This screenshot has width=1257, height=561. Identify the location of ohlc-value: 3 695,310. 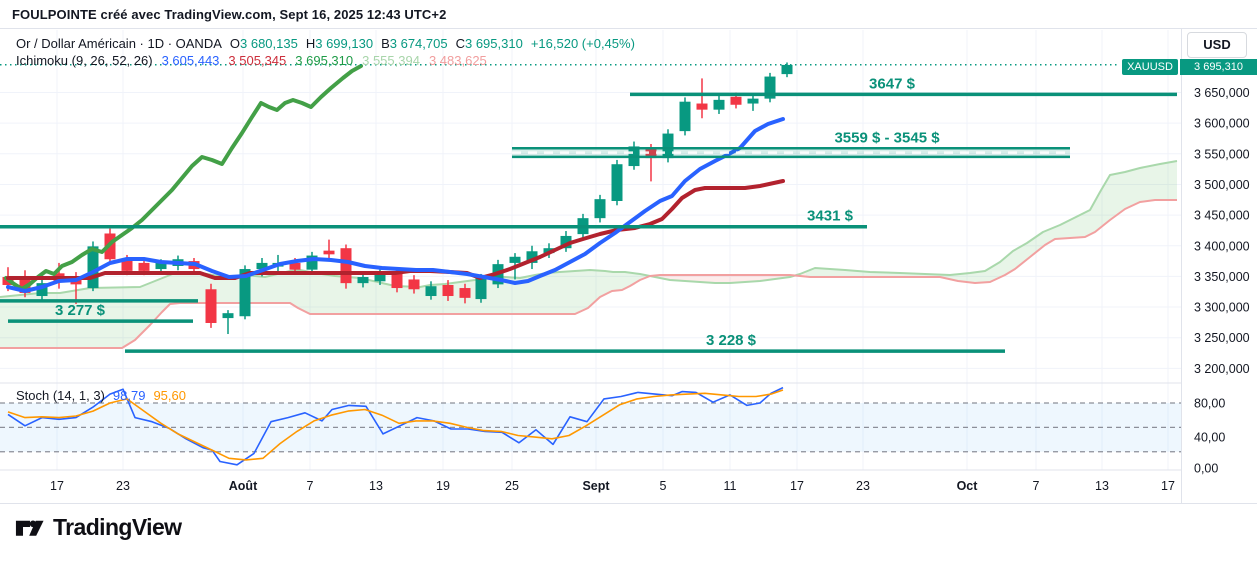
(493, 43).